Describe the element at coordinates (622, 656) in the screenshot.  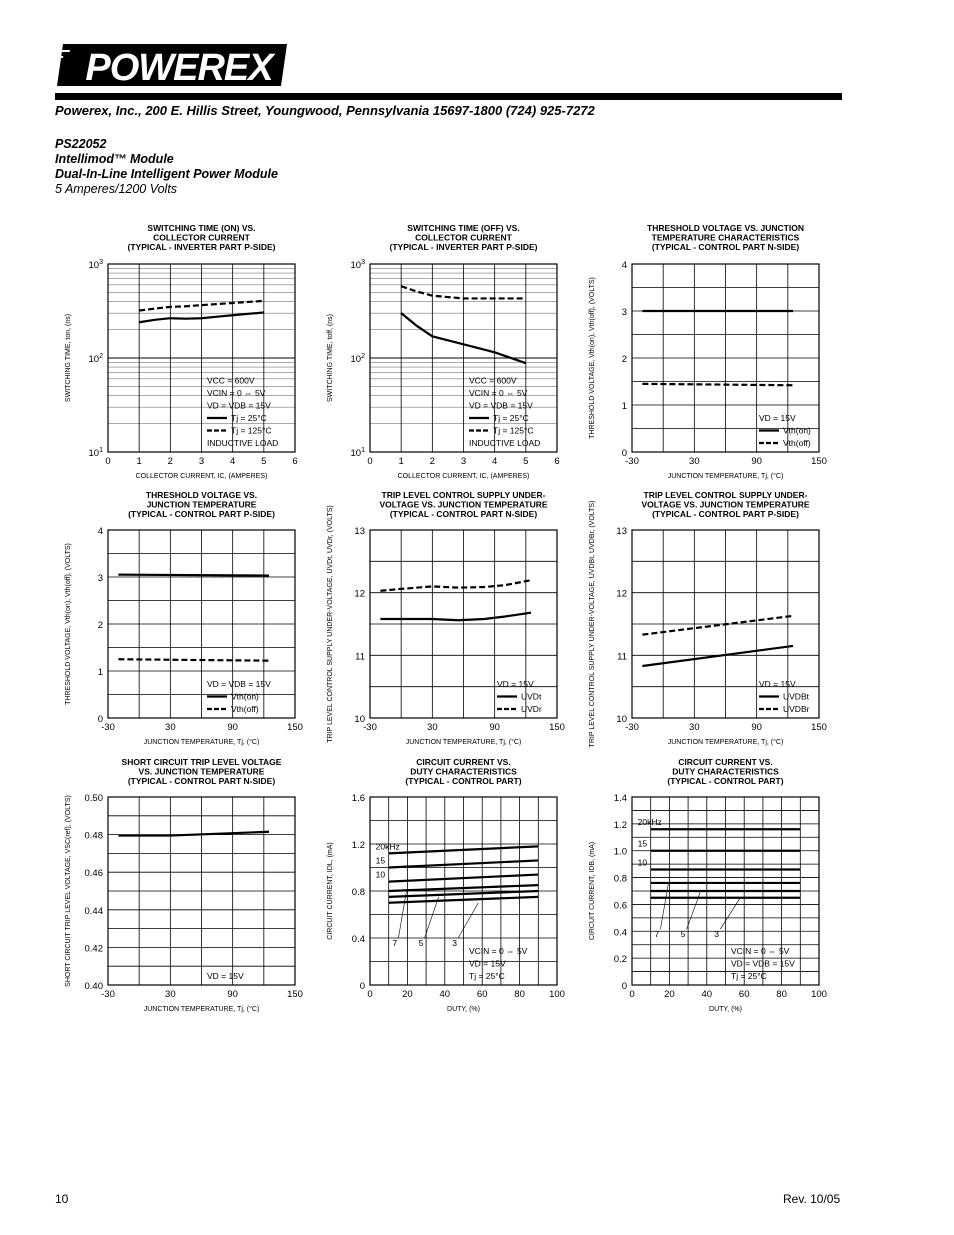
I see `y-tick-label: 11` at that location.